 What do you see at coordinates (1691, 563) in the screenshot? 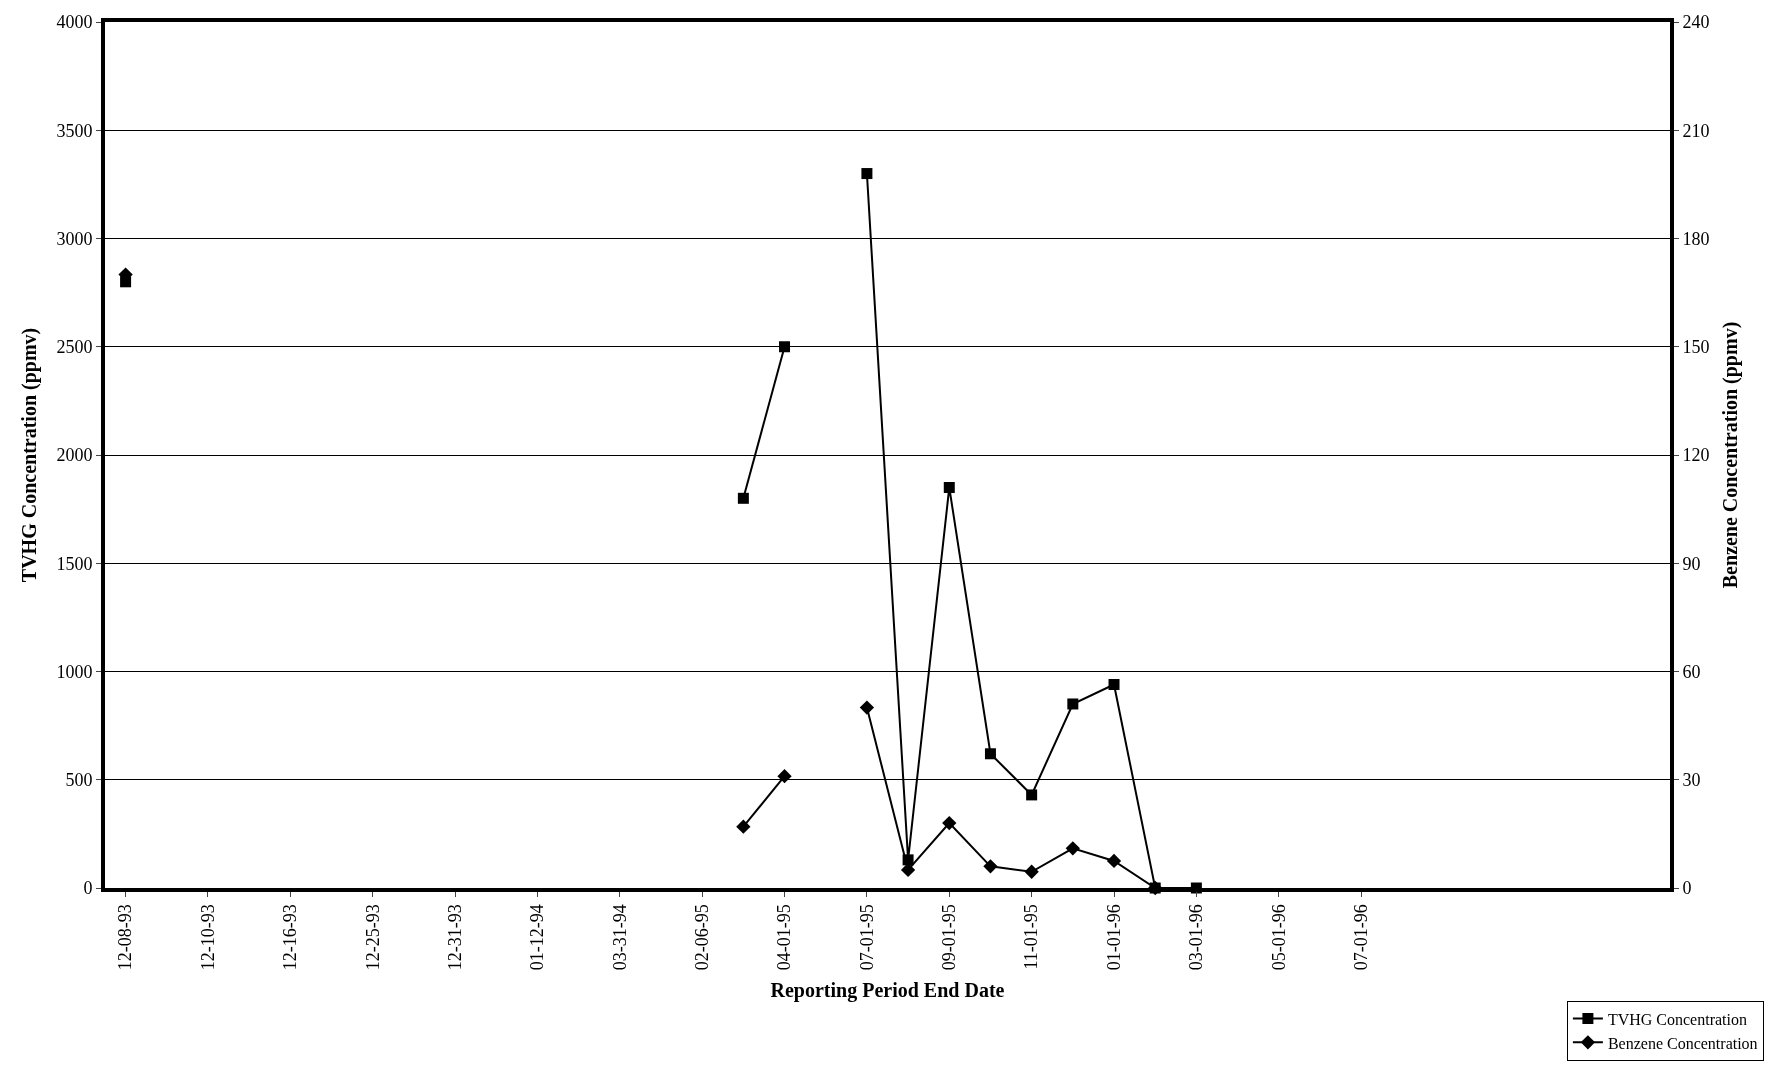
I see `y2-tick-label: 90` at bounding box center [1691, 563].